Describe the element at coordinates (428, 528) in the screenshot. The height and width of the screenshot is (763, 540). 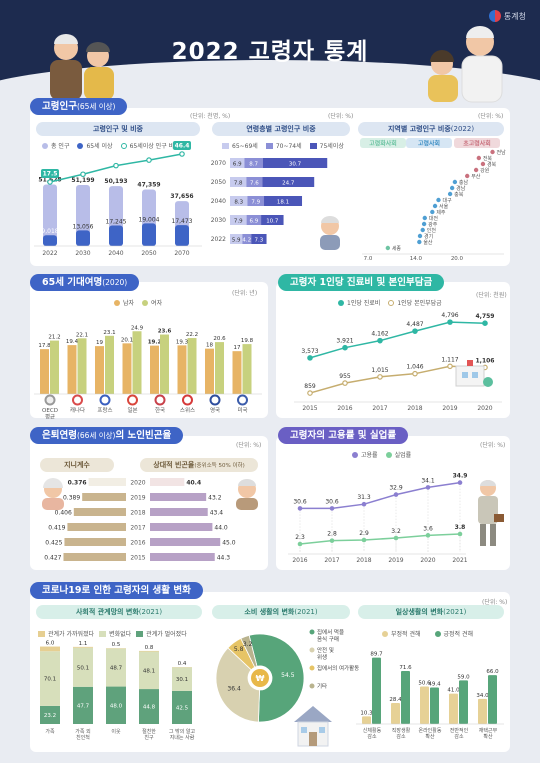
I see `unemployment-label: 3.6` at that location.